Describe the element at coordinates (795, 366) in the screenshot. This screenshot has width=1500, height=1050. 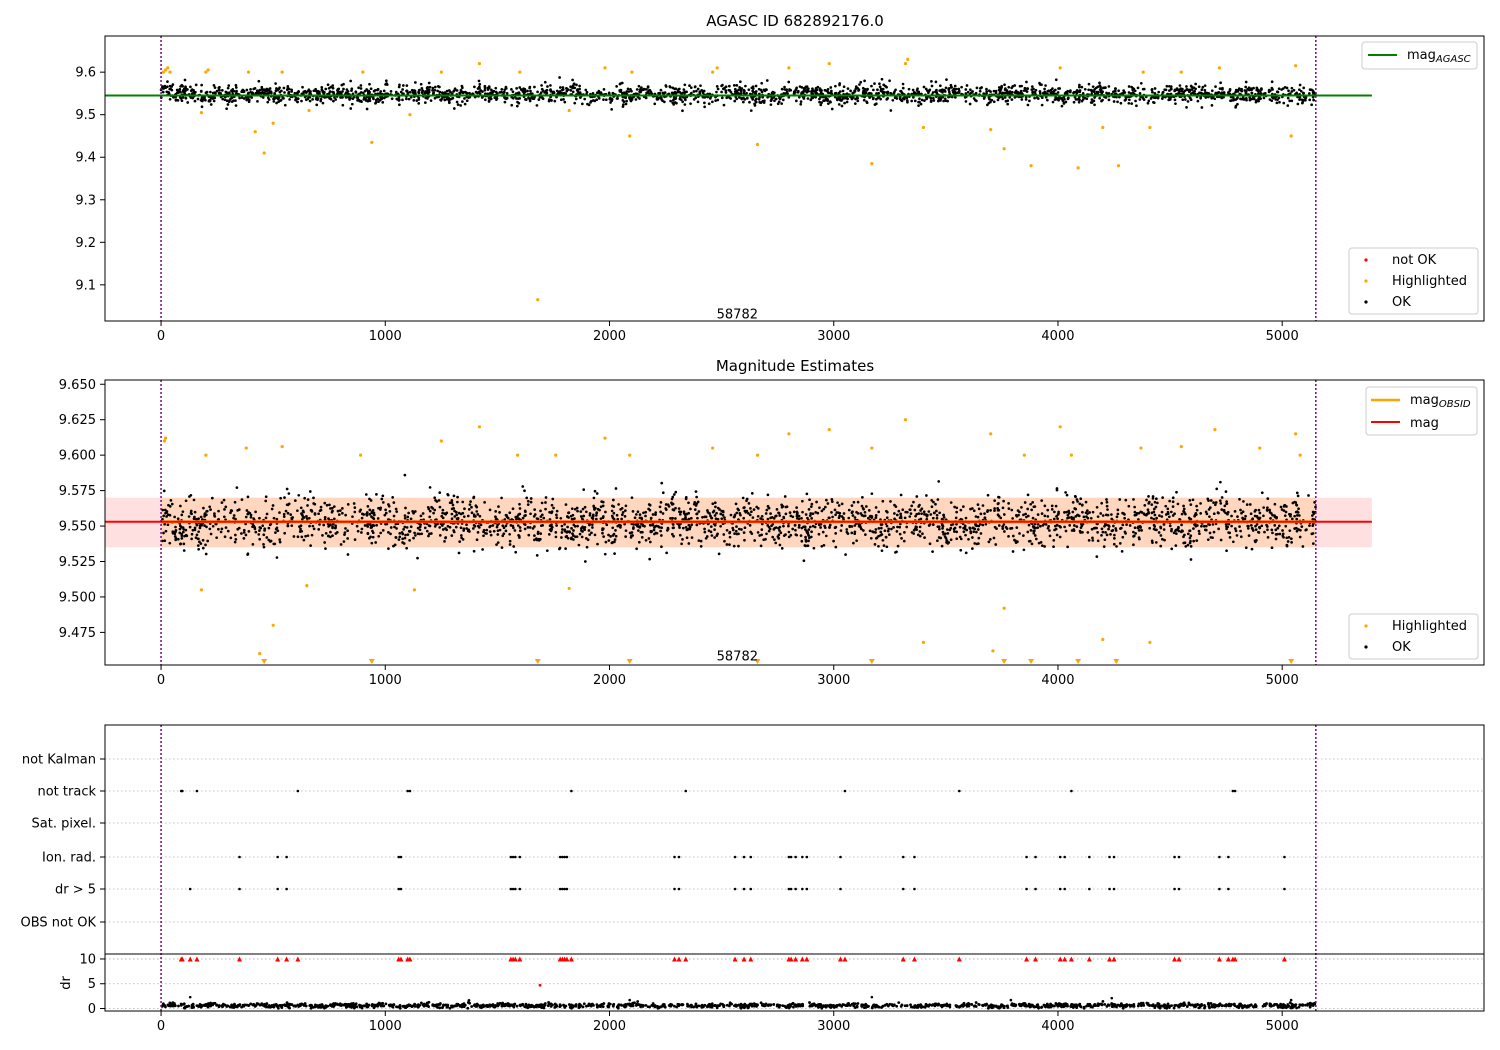
I see `magnitude-panel-title: Magnitude Estimates` at that location.